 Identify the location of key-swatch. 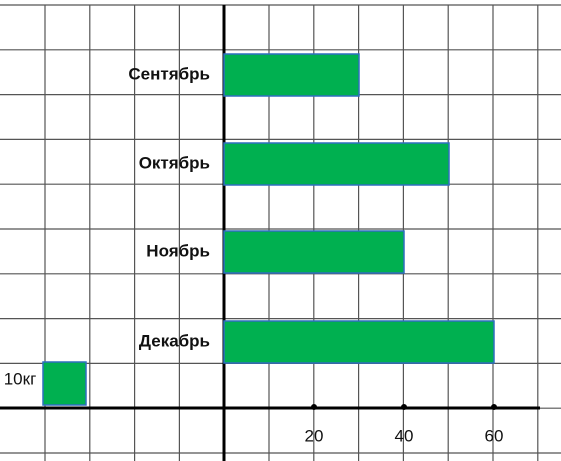
(64, 383).